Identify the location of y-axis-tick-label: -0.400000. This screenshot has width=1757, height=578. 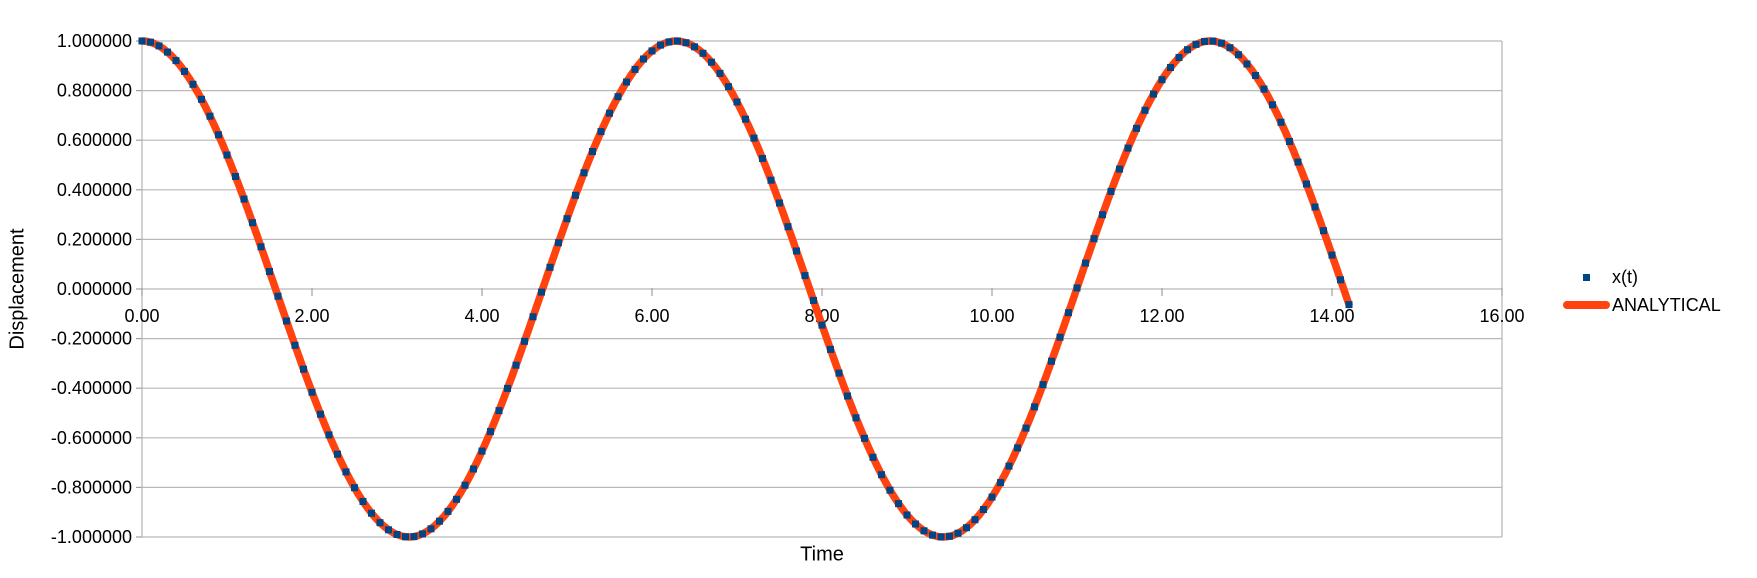
(91, 388).